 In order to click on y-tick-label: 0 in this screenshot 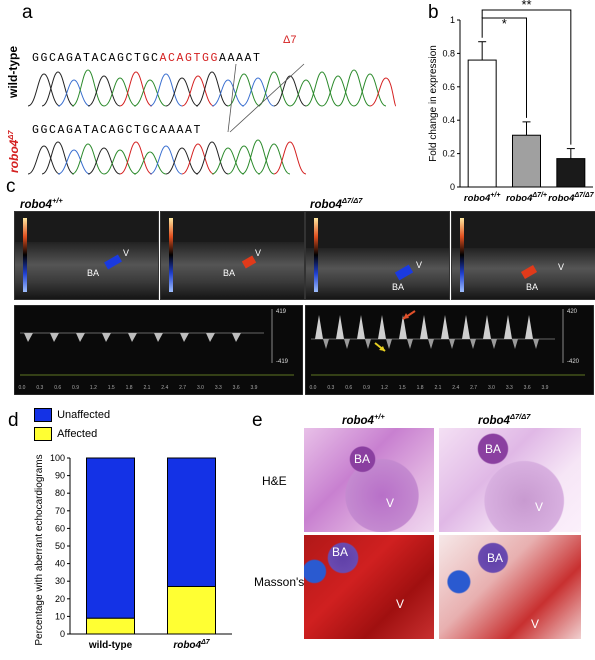, I will do `click(62, 634)`.